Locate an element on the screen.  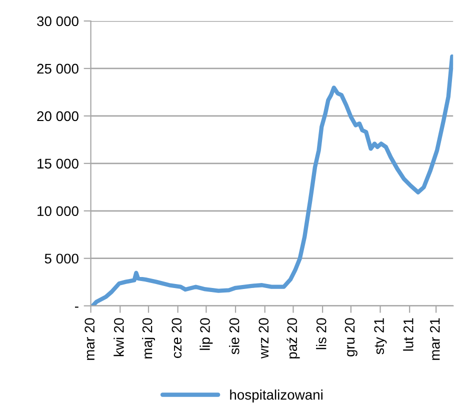
x-tick-label: maj 20 is located at coordinates (148, 338).